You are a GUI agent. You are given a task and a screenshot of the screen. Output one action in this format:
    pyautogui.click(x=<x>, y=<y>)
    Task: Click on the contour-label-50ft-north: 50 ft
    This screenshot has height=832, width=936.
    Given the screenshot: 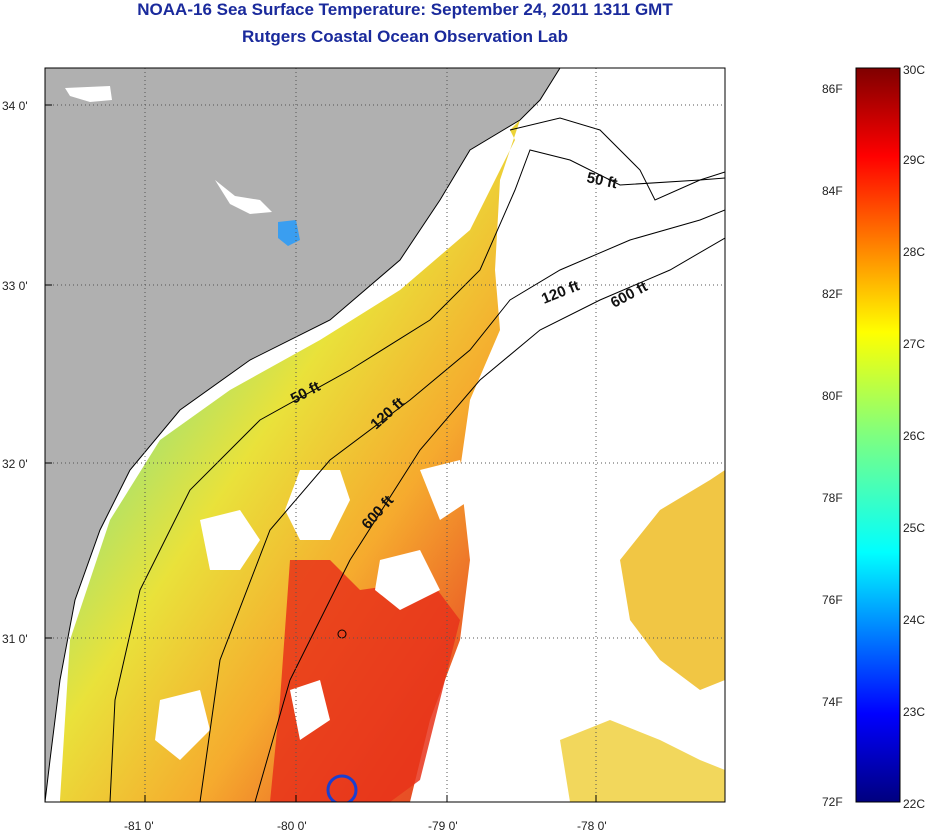 What is the action you would take?
    pyautogui.click(x=602, y=180)
    